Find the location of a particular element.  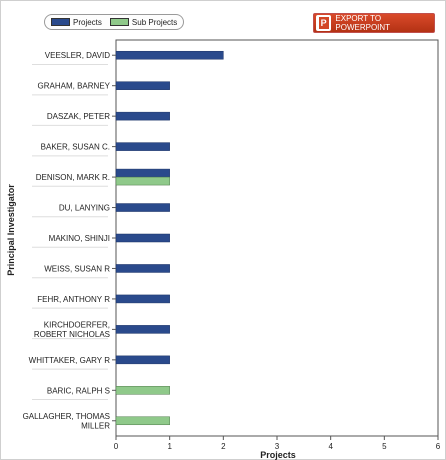

y-tick-label: WHITTAKER, GARY R is located at coordinates (70, 360).